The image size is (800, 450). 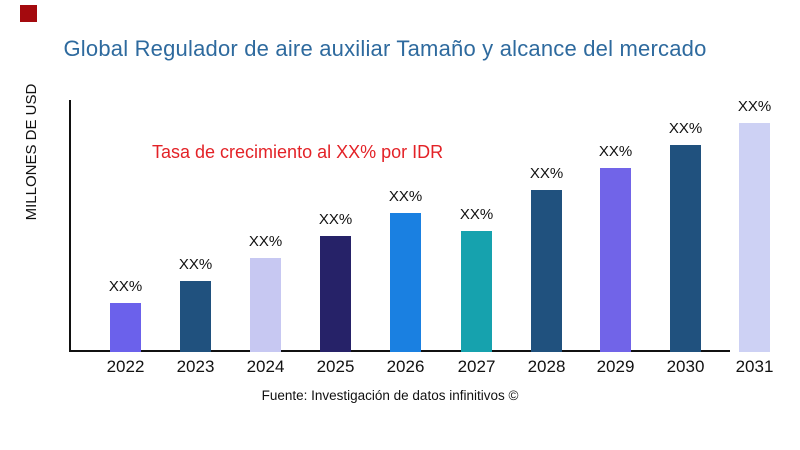 What do you see at coordinates (405, 196) in the screenshot?
I see `bar-value-label-2026: XX%` at bounding box center [405, 196].